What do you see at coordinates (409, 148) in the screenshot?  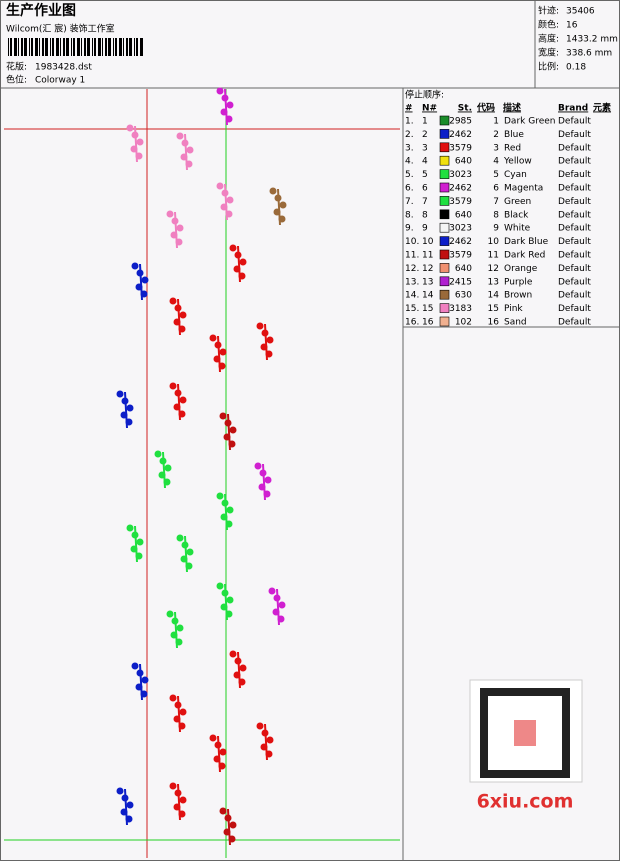 I see `row-num: 3.` at bounding box center [409, 148].